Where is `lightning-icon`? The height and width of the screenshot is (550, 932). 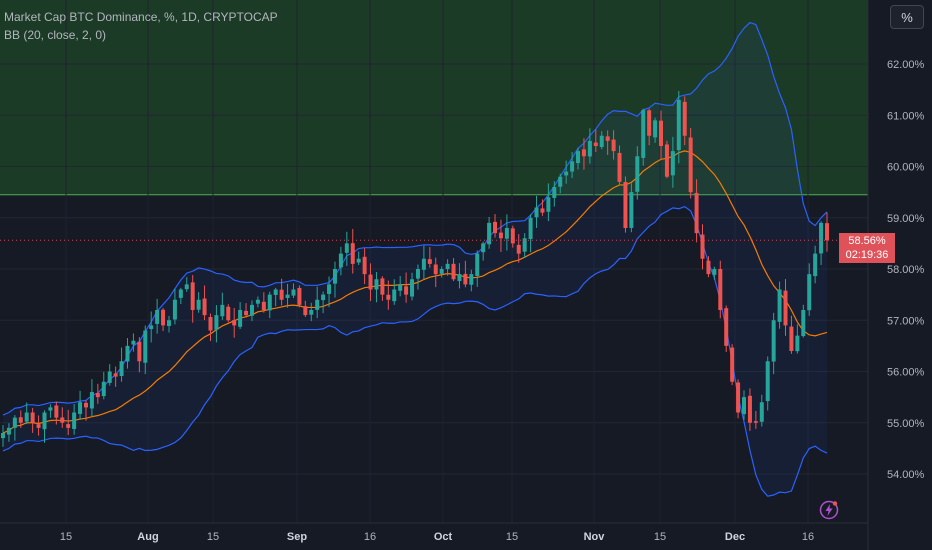 lightning-icon is located at coordinates (829, 510).